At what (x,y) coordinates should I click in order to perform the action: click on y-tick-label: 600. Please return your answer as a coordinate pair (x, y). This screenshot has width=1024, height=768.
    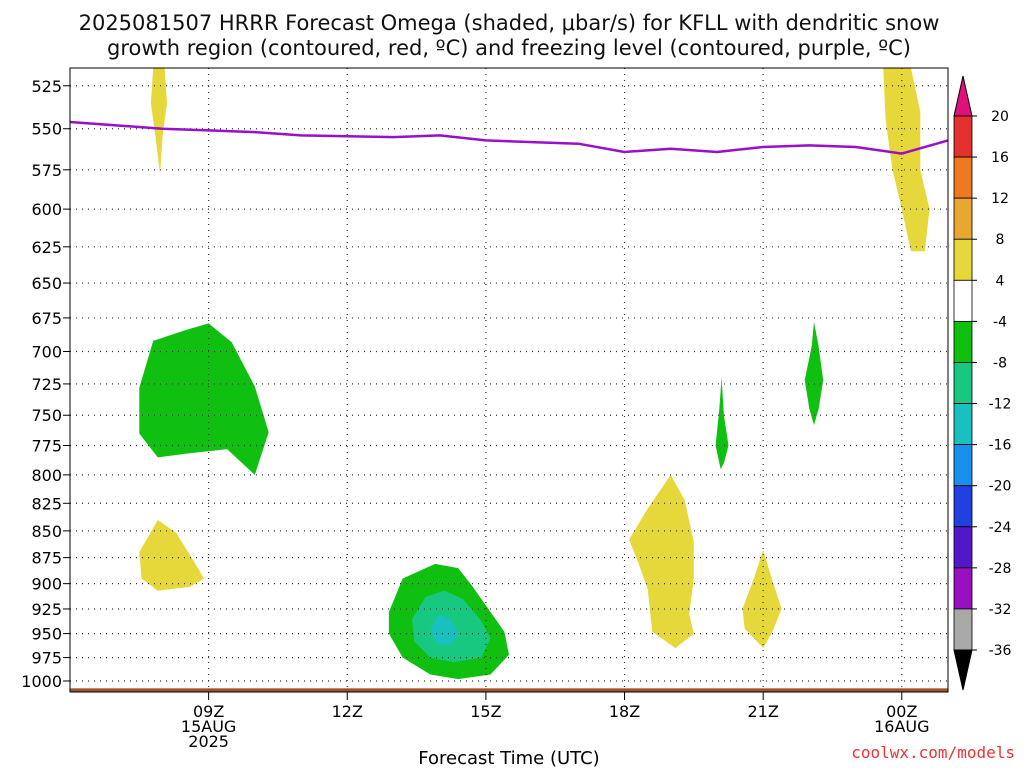
    Looking at the image, I should click on (46, 209).